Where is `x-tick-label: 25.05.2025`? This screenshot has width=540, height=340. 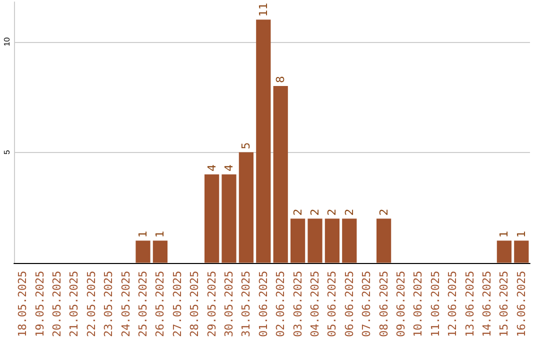 x-tick-label: 25.05.2025 is located at coordinates (143, 304).